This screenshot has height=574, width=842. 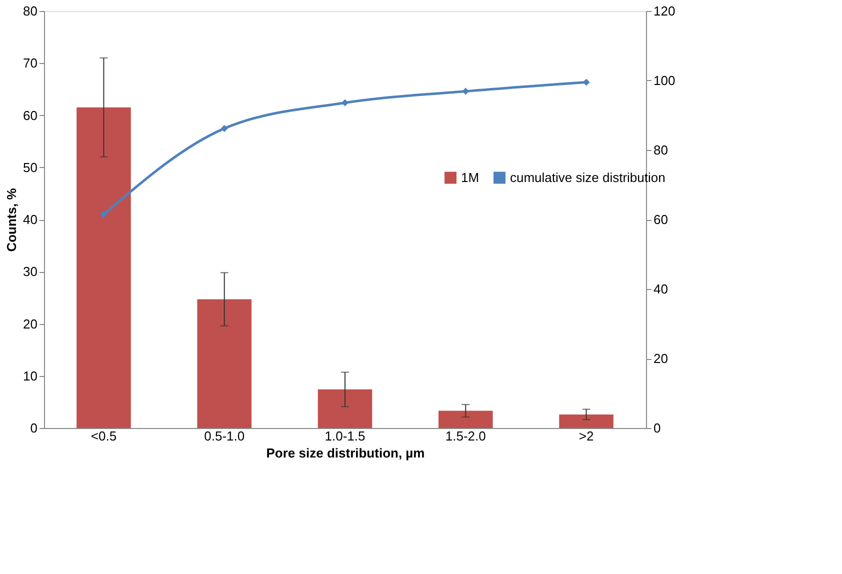 What do you see at coordinates (30, 272) in the screenshot?
I see `y-tick-label: 30` at bounding box center [30, 272].